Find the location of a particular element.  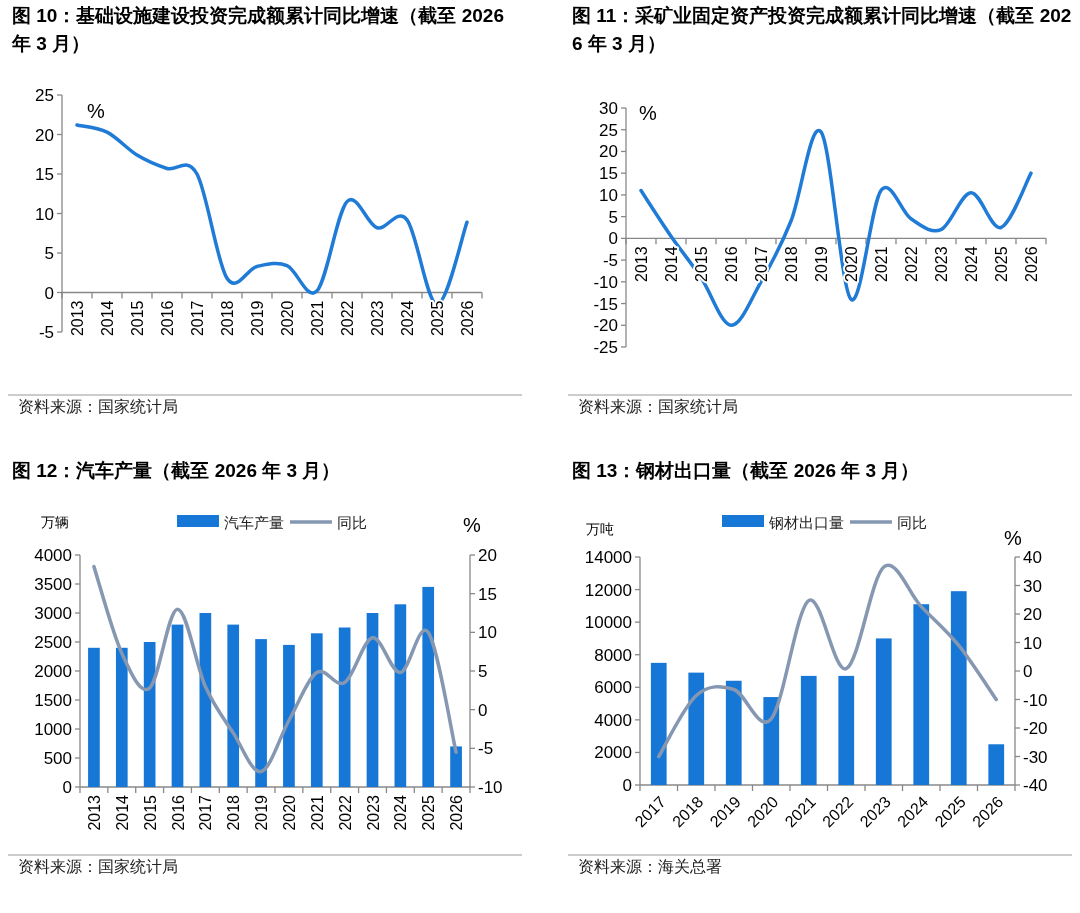

y-tick-label: -25 is located at coordinates (605, 347).